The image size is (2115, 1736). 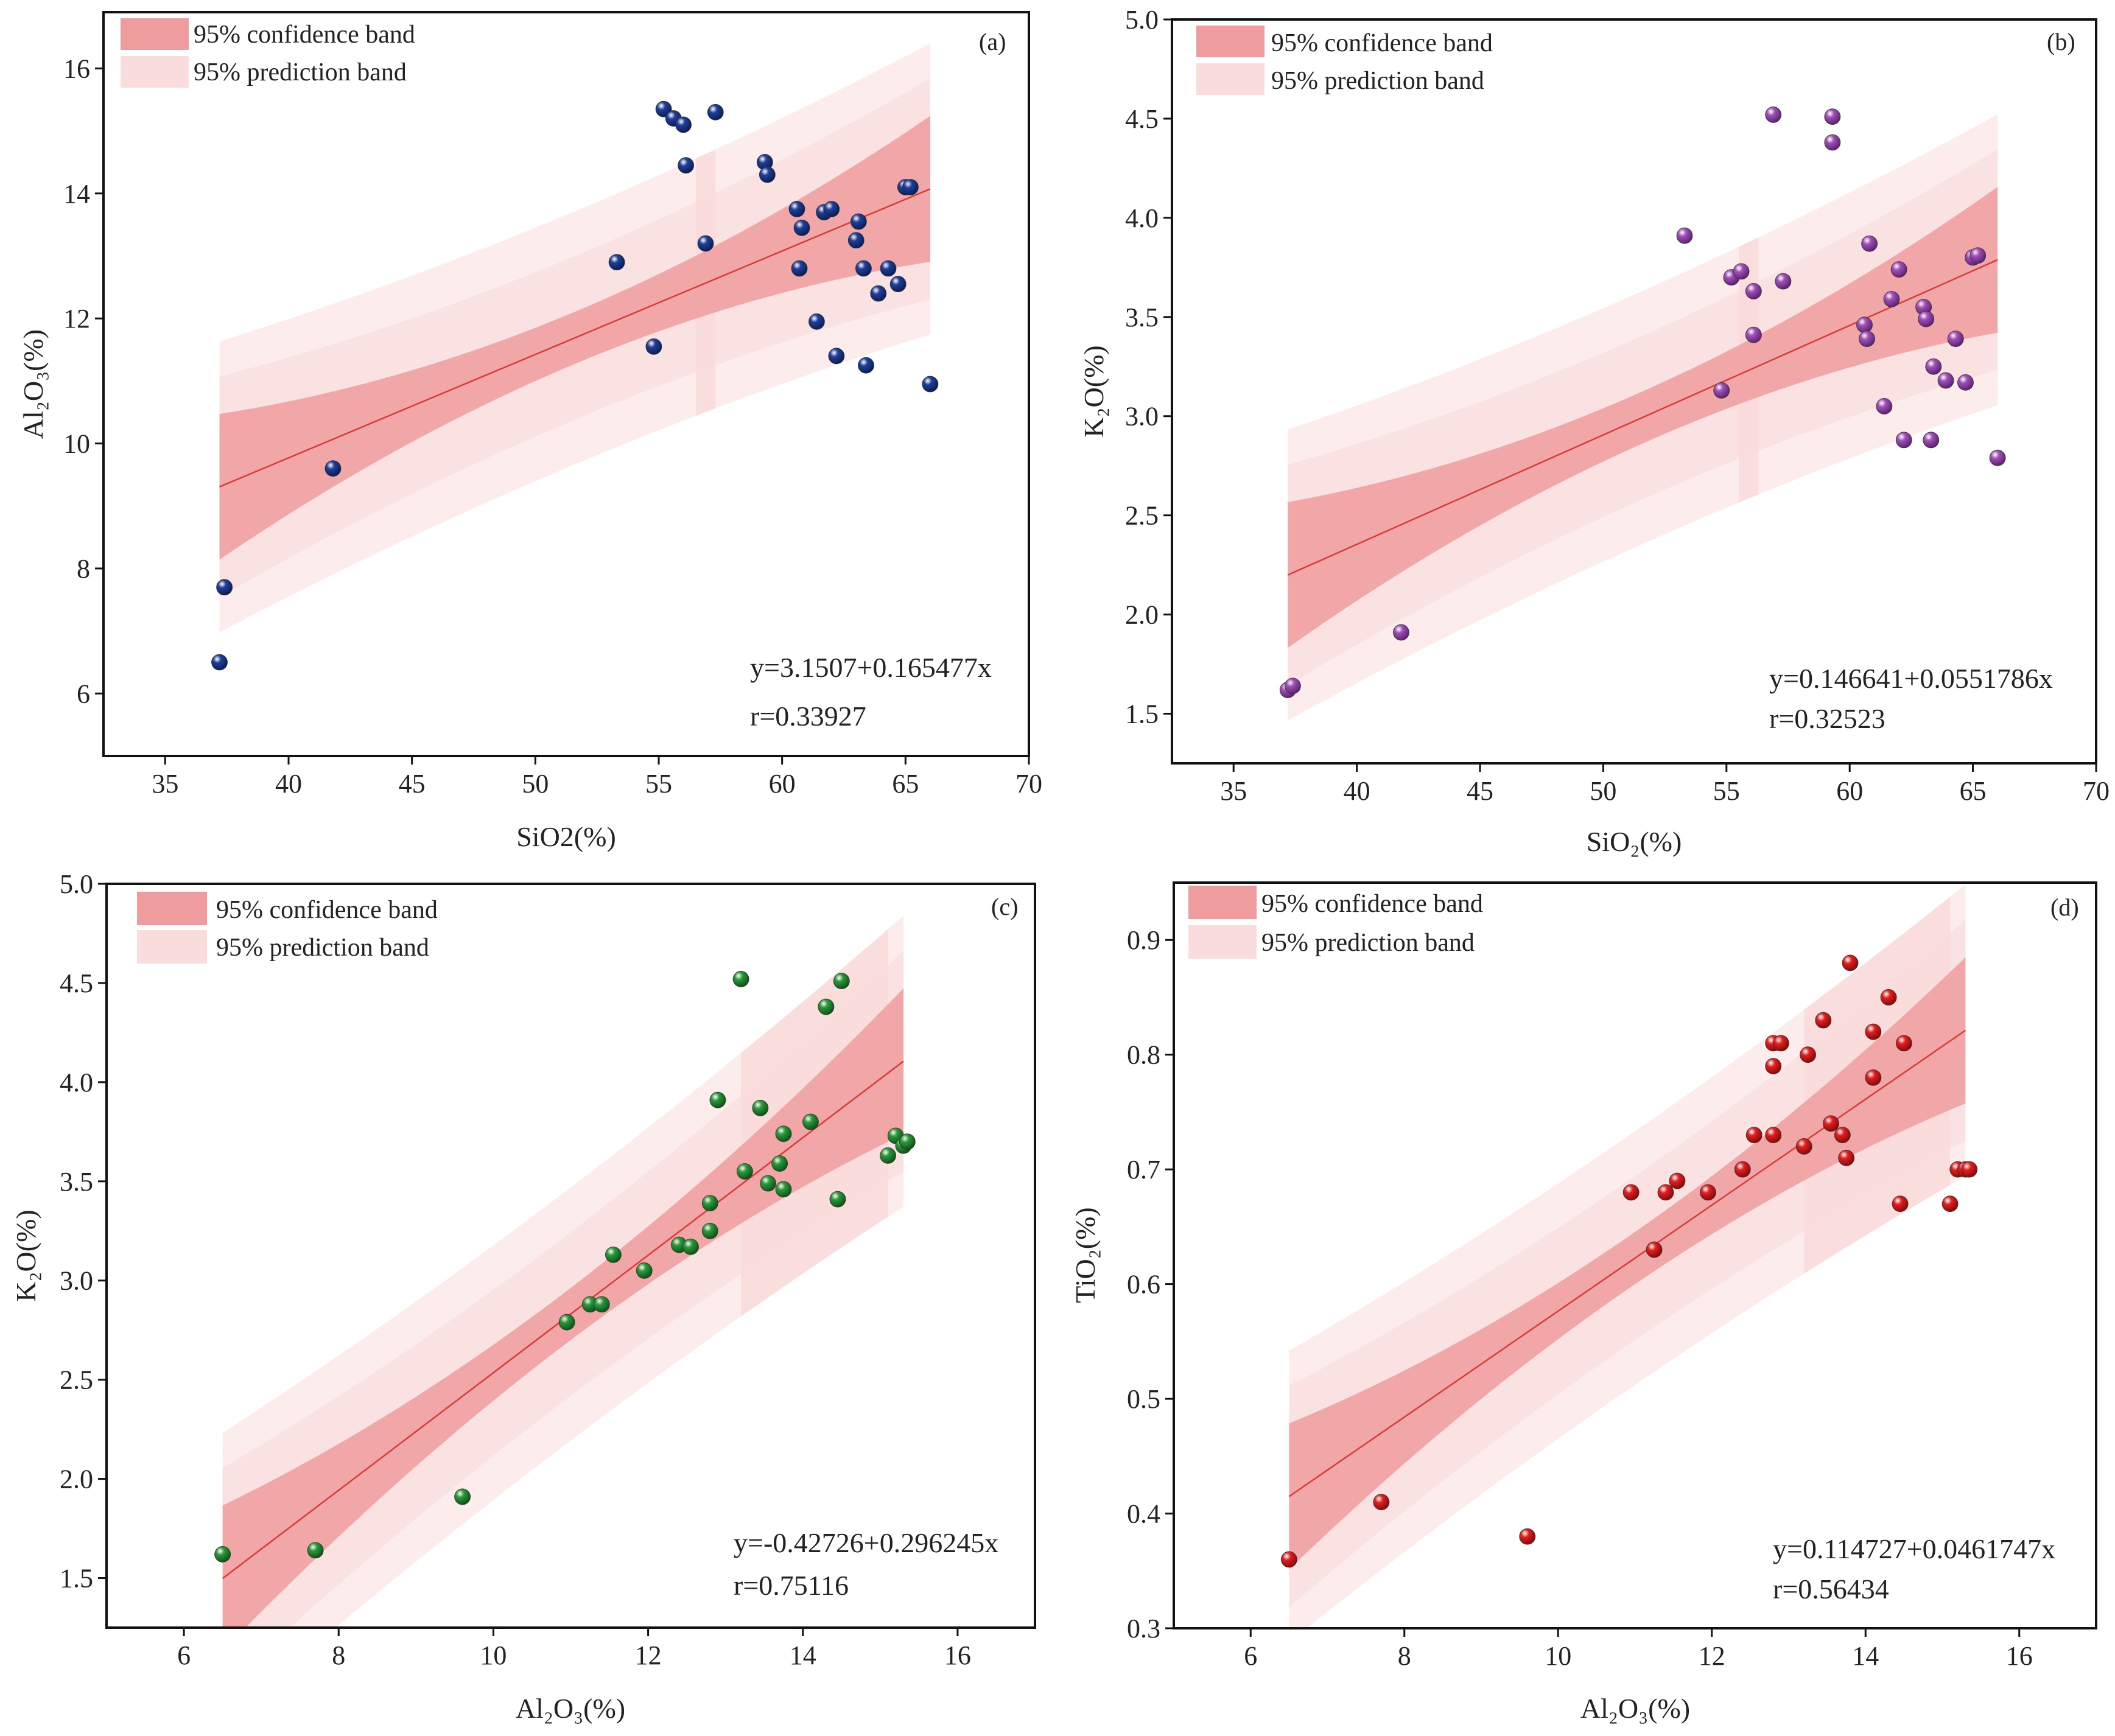 What do you see at coordinates (1142, 119) in the screenshot?
I see `y-tick-label: 4.5` at bounding box center [1142, 119].